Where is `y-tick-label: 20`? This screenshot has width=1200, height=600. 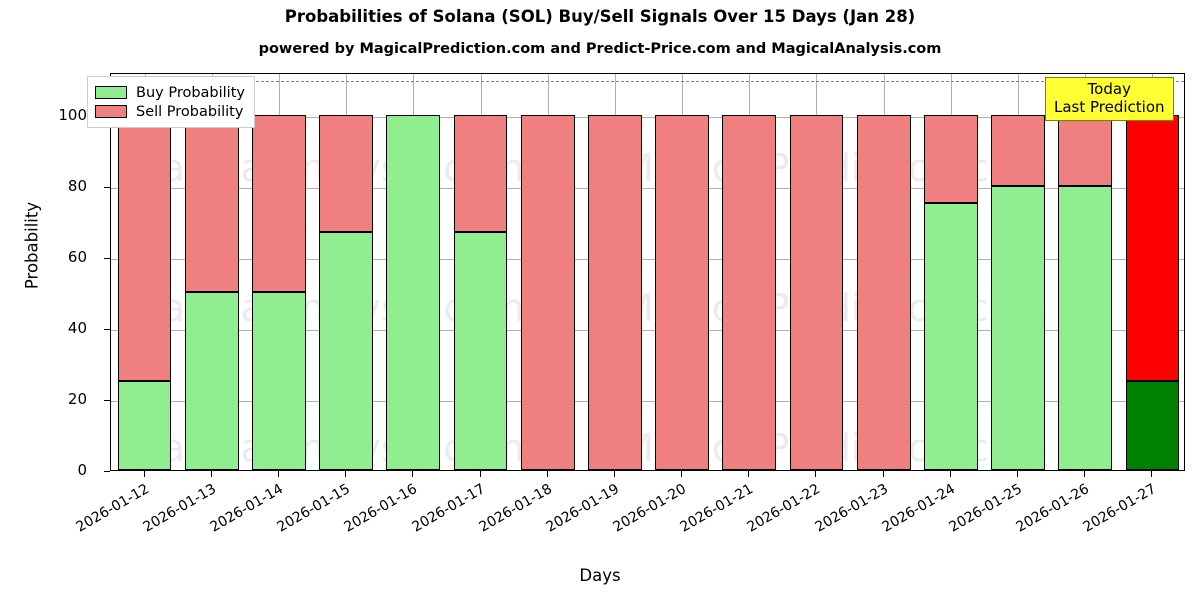 y-tick-label: 20 is located at coordinates (77, 398).